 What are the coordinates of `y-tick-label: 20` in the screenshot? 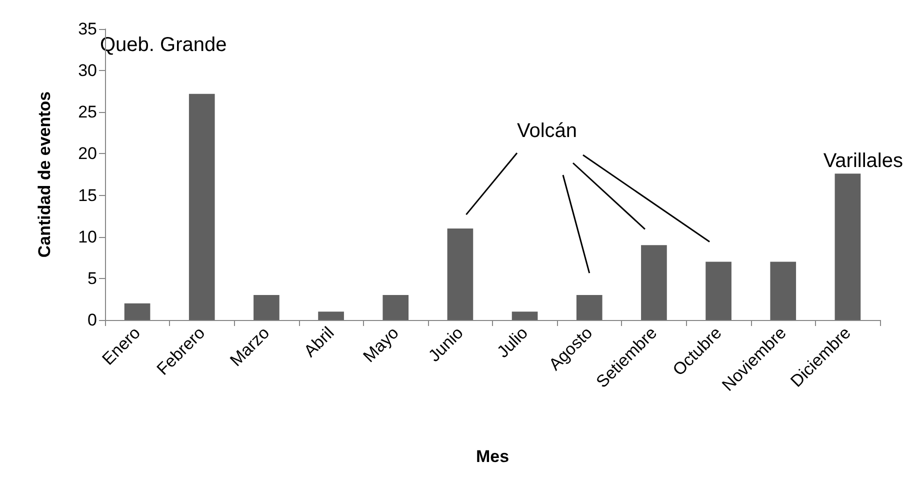 It's located at (87, 154).